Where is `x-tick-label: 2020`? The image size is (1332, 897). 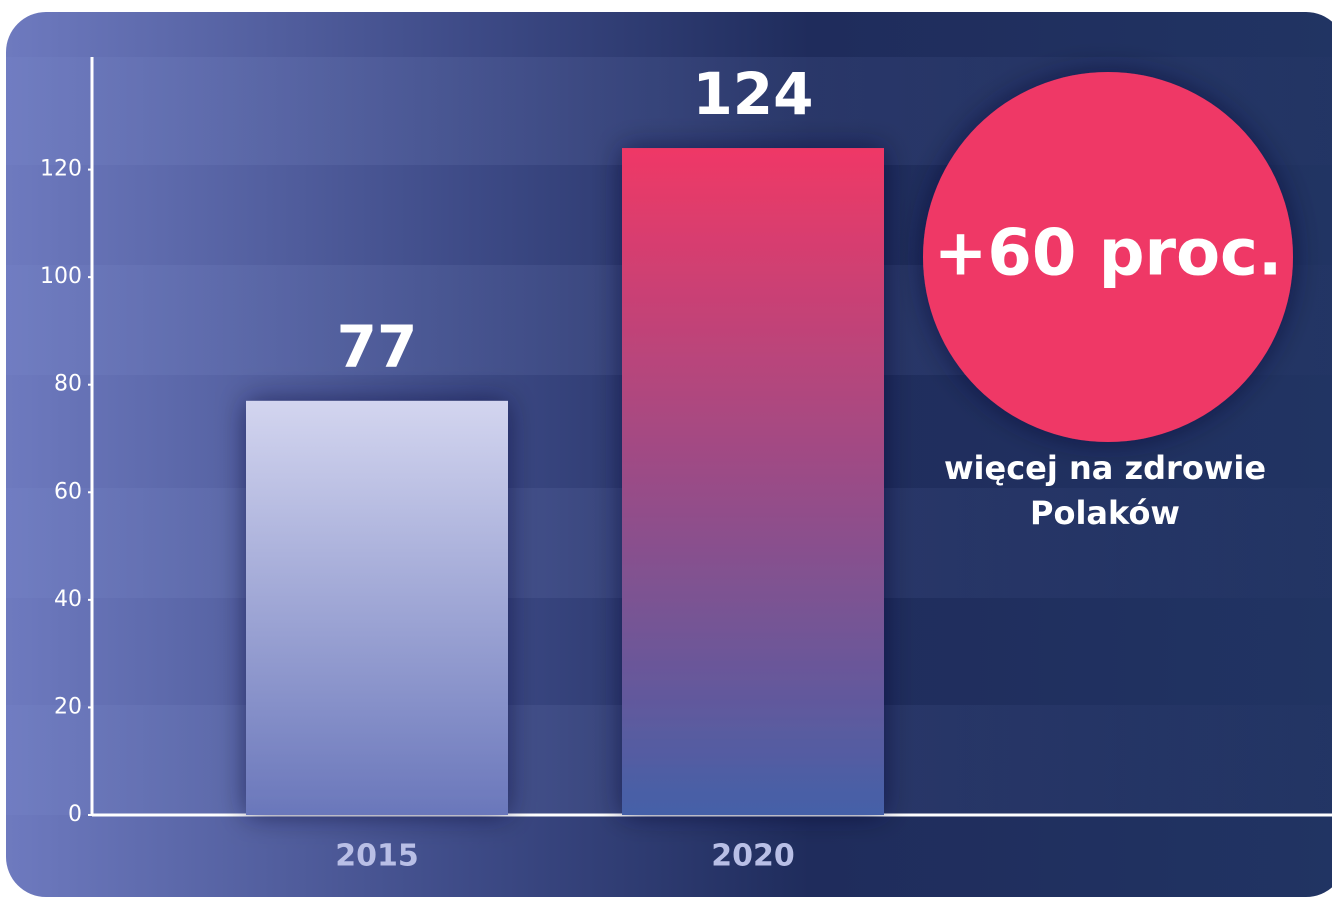
x-tick-label: 2020 is located at coordinates (753, 856).